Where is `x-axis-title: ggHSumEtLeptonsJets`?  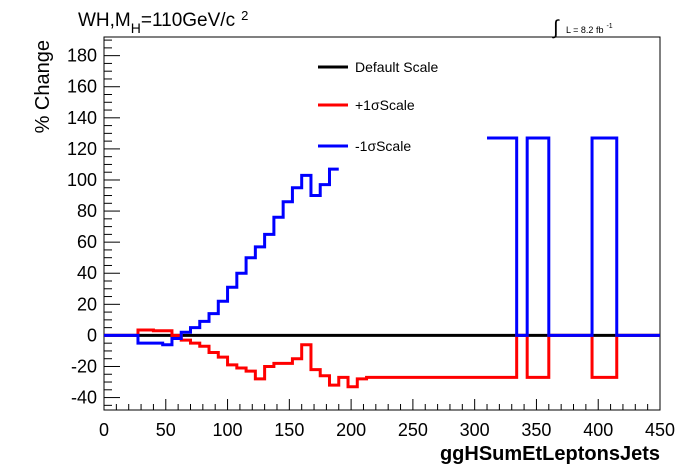 x-axis-title: ggHSumEtLeptonsJets is located at coordinates (550, 454).